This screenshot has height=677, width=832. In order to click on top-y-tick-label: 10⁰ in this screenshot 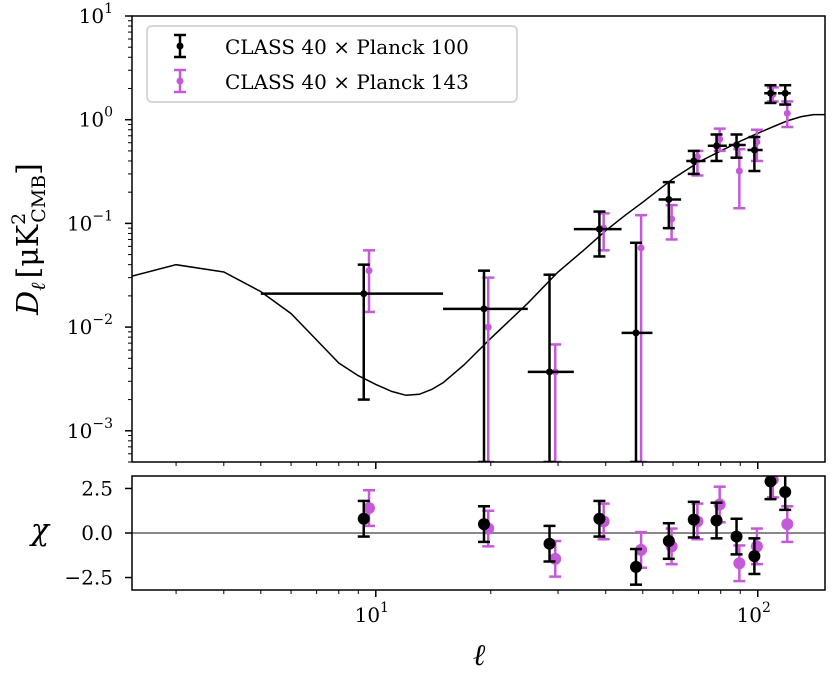, I will do `click(96, 118)`.